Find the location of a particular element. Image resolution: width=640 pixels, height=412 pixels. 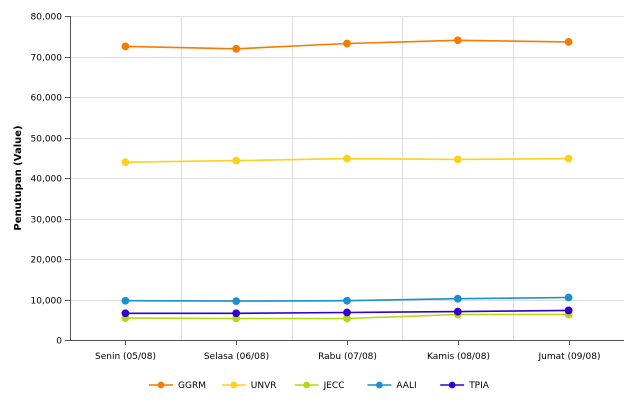

series-tpia is located at coordinates (347, 312).